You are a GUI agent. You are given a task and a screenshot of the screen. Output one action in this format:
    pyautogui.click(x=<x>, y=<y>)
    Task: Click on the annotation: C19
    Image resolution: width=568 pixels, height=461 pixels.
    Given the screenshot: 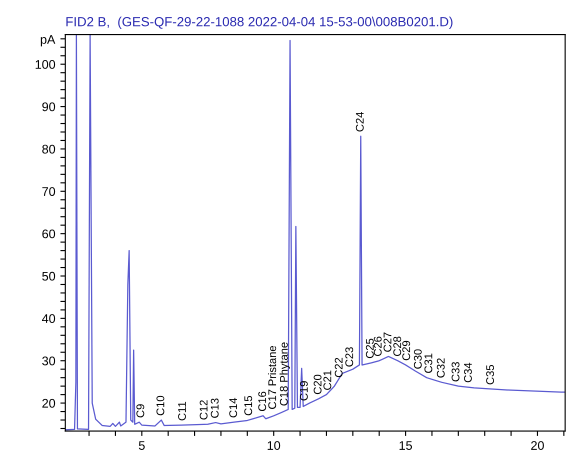 What is the action you would take?
    pyautogui.click(x=304, y=390)
    